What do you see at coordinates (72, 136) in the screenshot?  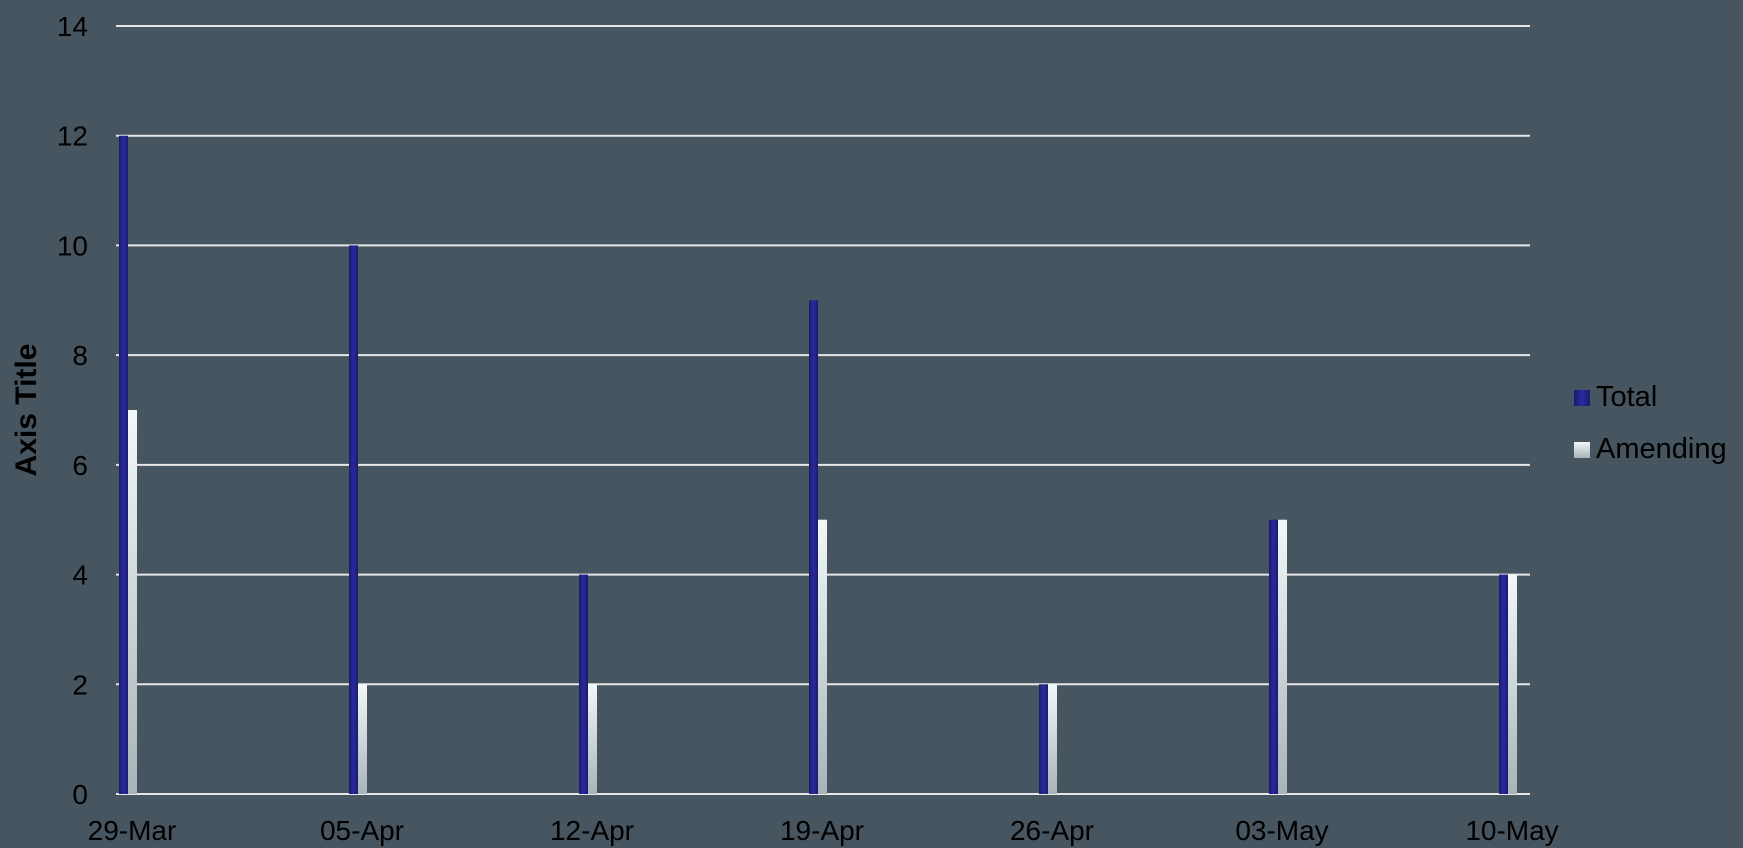 I see `y-tick-label: 12` at bounding box center [72, 136].